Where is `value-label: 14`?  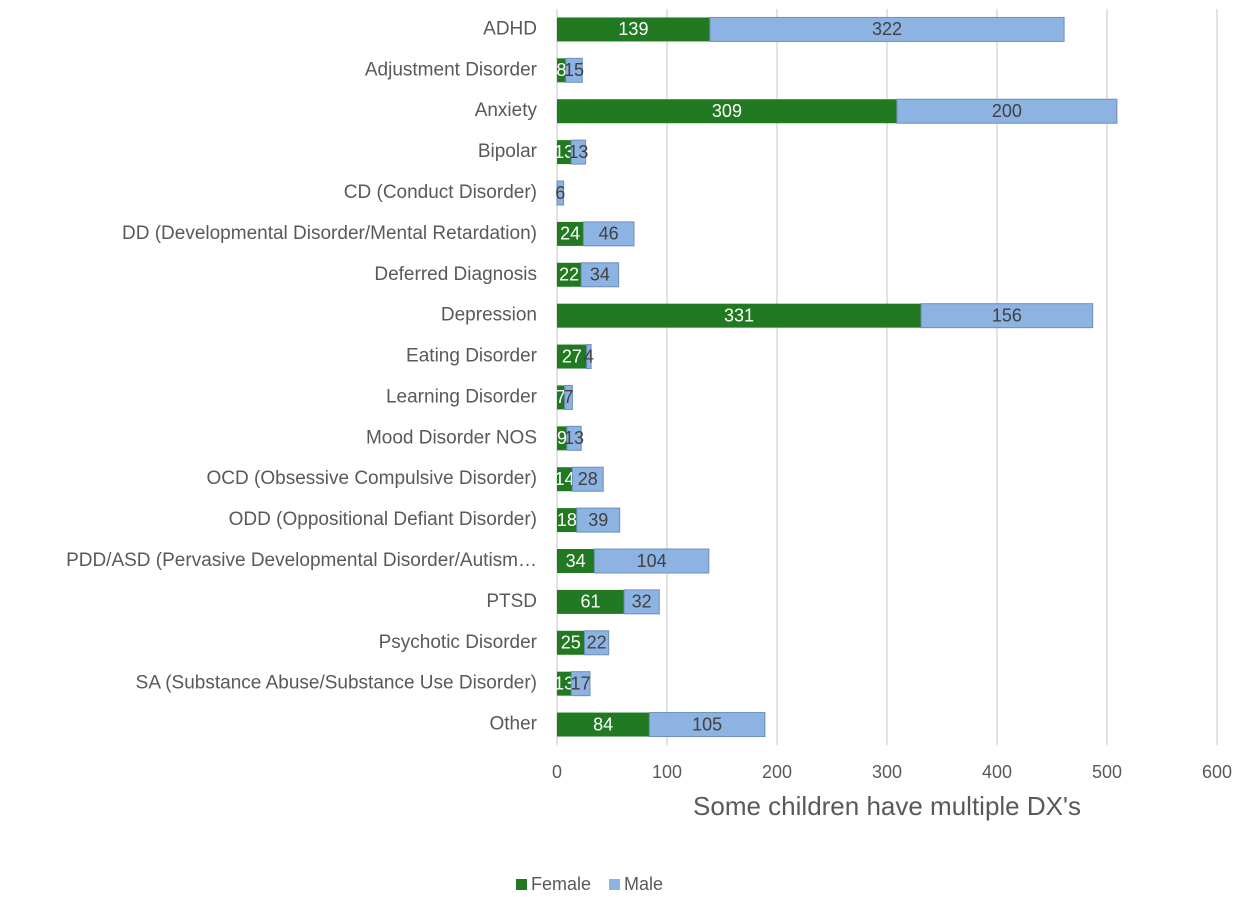
value-label: 14 is located at coordinates (565, 479).